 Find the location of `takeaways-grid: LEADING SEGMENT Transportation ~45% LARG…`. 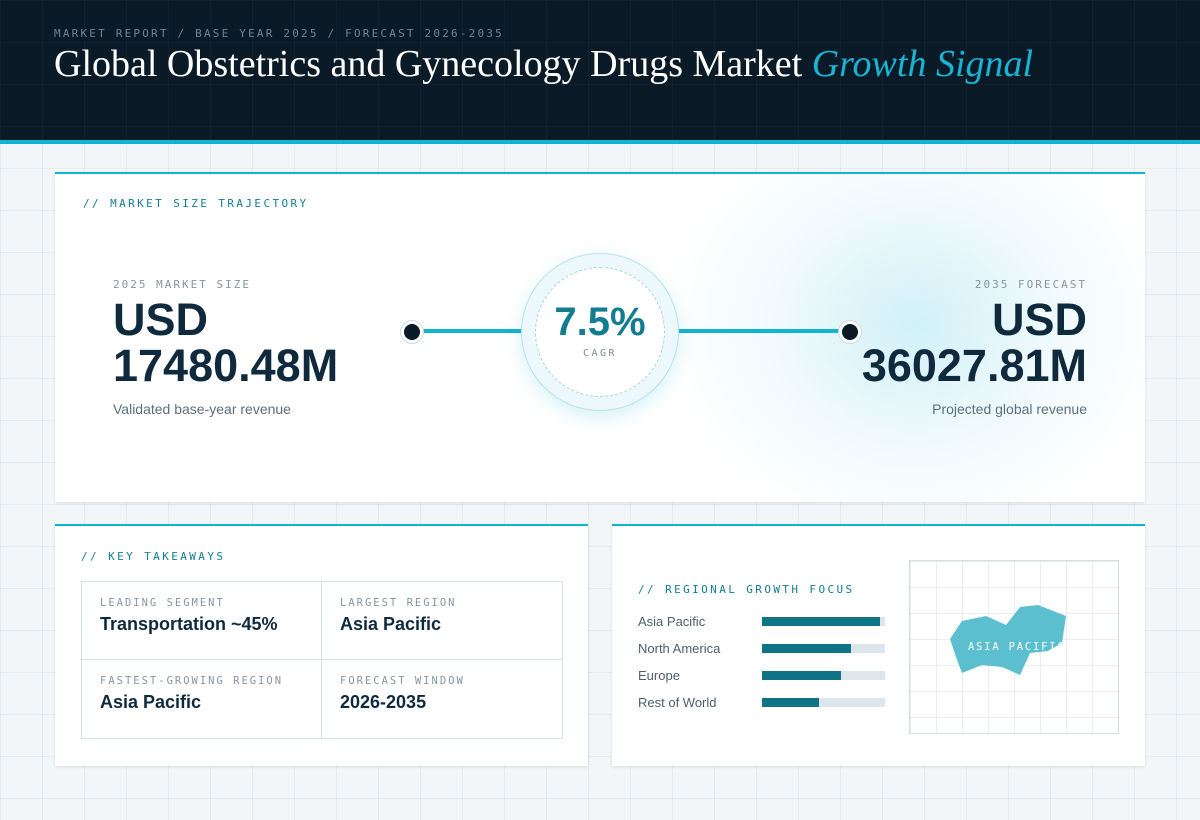

takeaways-grid: LEADING SEGMENT Transportation ~45% LARG… is located at coordinates (322, 660).